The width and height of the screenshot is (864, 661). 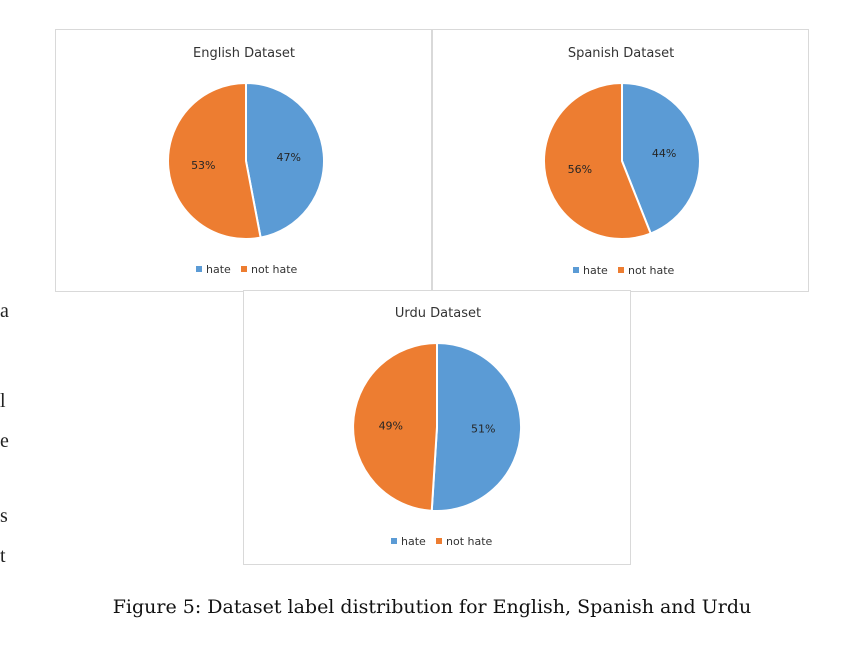 What do you see at coordinates (391, 426) in the screenshot?
I see `slice-label-not-hate: 49%` at bounding box center [391, 426].